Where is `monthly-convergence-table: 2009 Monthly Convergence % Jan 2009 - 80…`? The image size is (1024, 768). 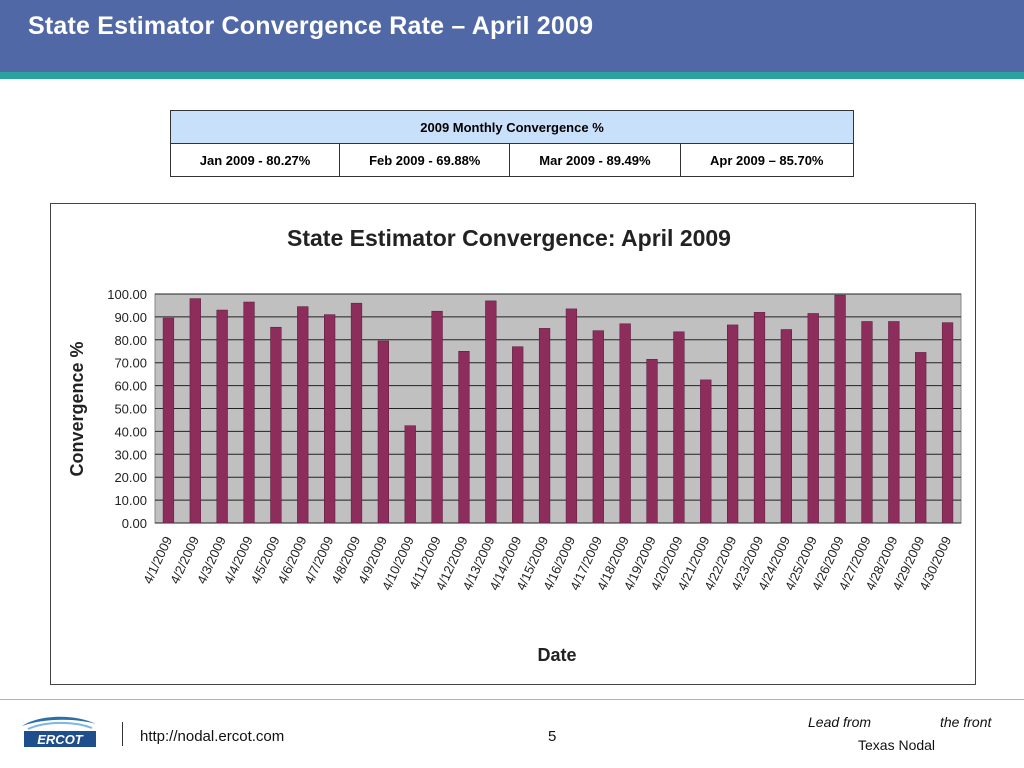
monthly-convergence-table: 2009 Monthly Convergence % Jan 2009 - 80… is located at coordinates (512, 143).